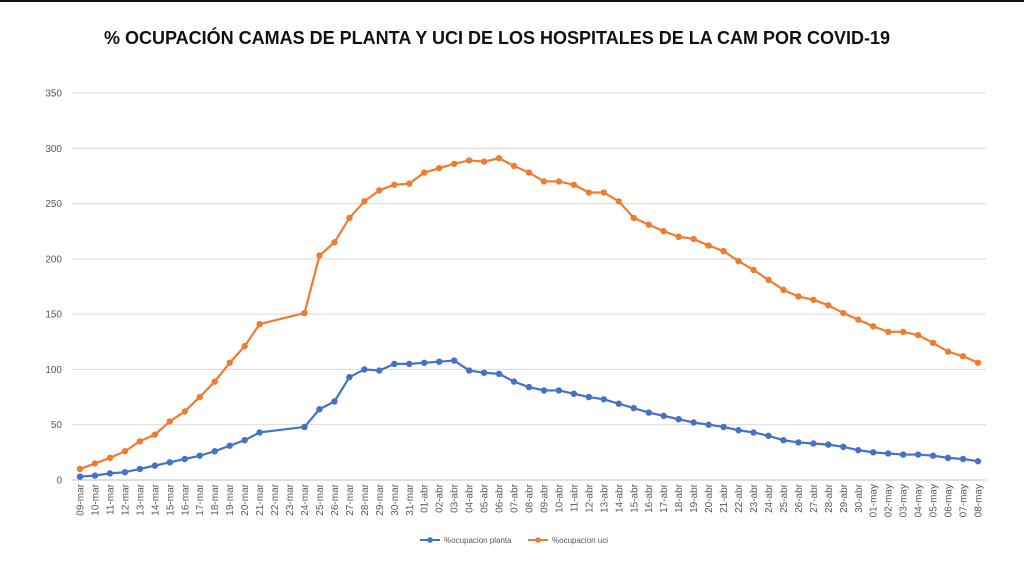 Image resolution: width=1024 pixels, height=577 pixels. Describe the element at coordinates (964, 500) in the screenshot. I see `x-tick-label: 07-may` at that location.